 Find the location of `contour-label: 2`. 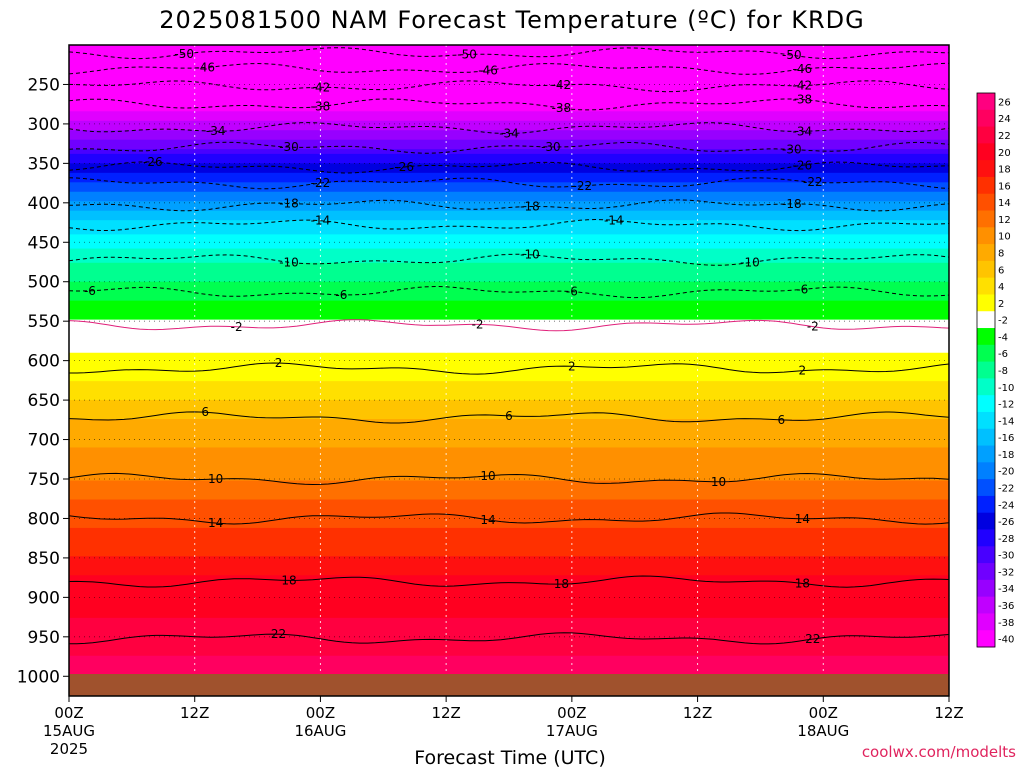

contour-label: 2 is located at coordinates (803, 371).